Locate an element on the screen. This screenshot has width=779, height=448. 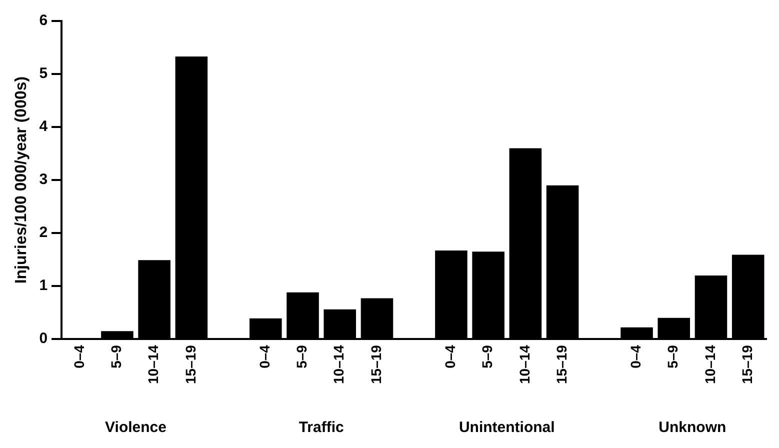
text: Violence is located at coordinates (135, 427).